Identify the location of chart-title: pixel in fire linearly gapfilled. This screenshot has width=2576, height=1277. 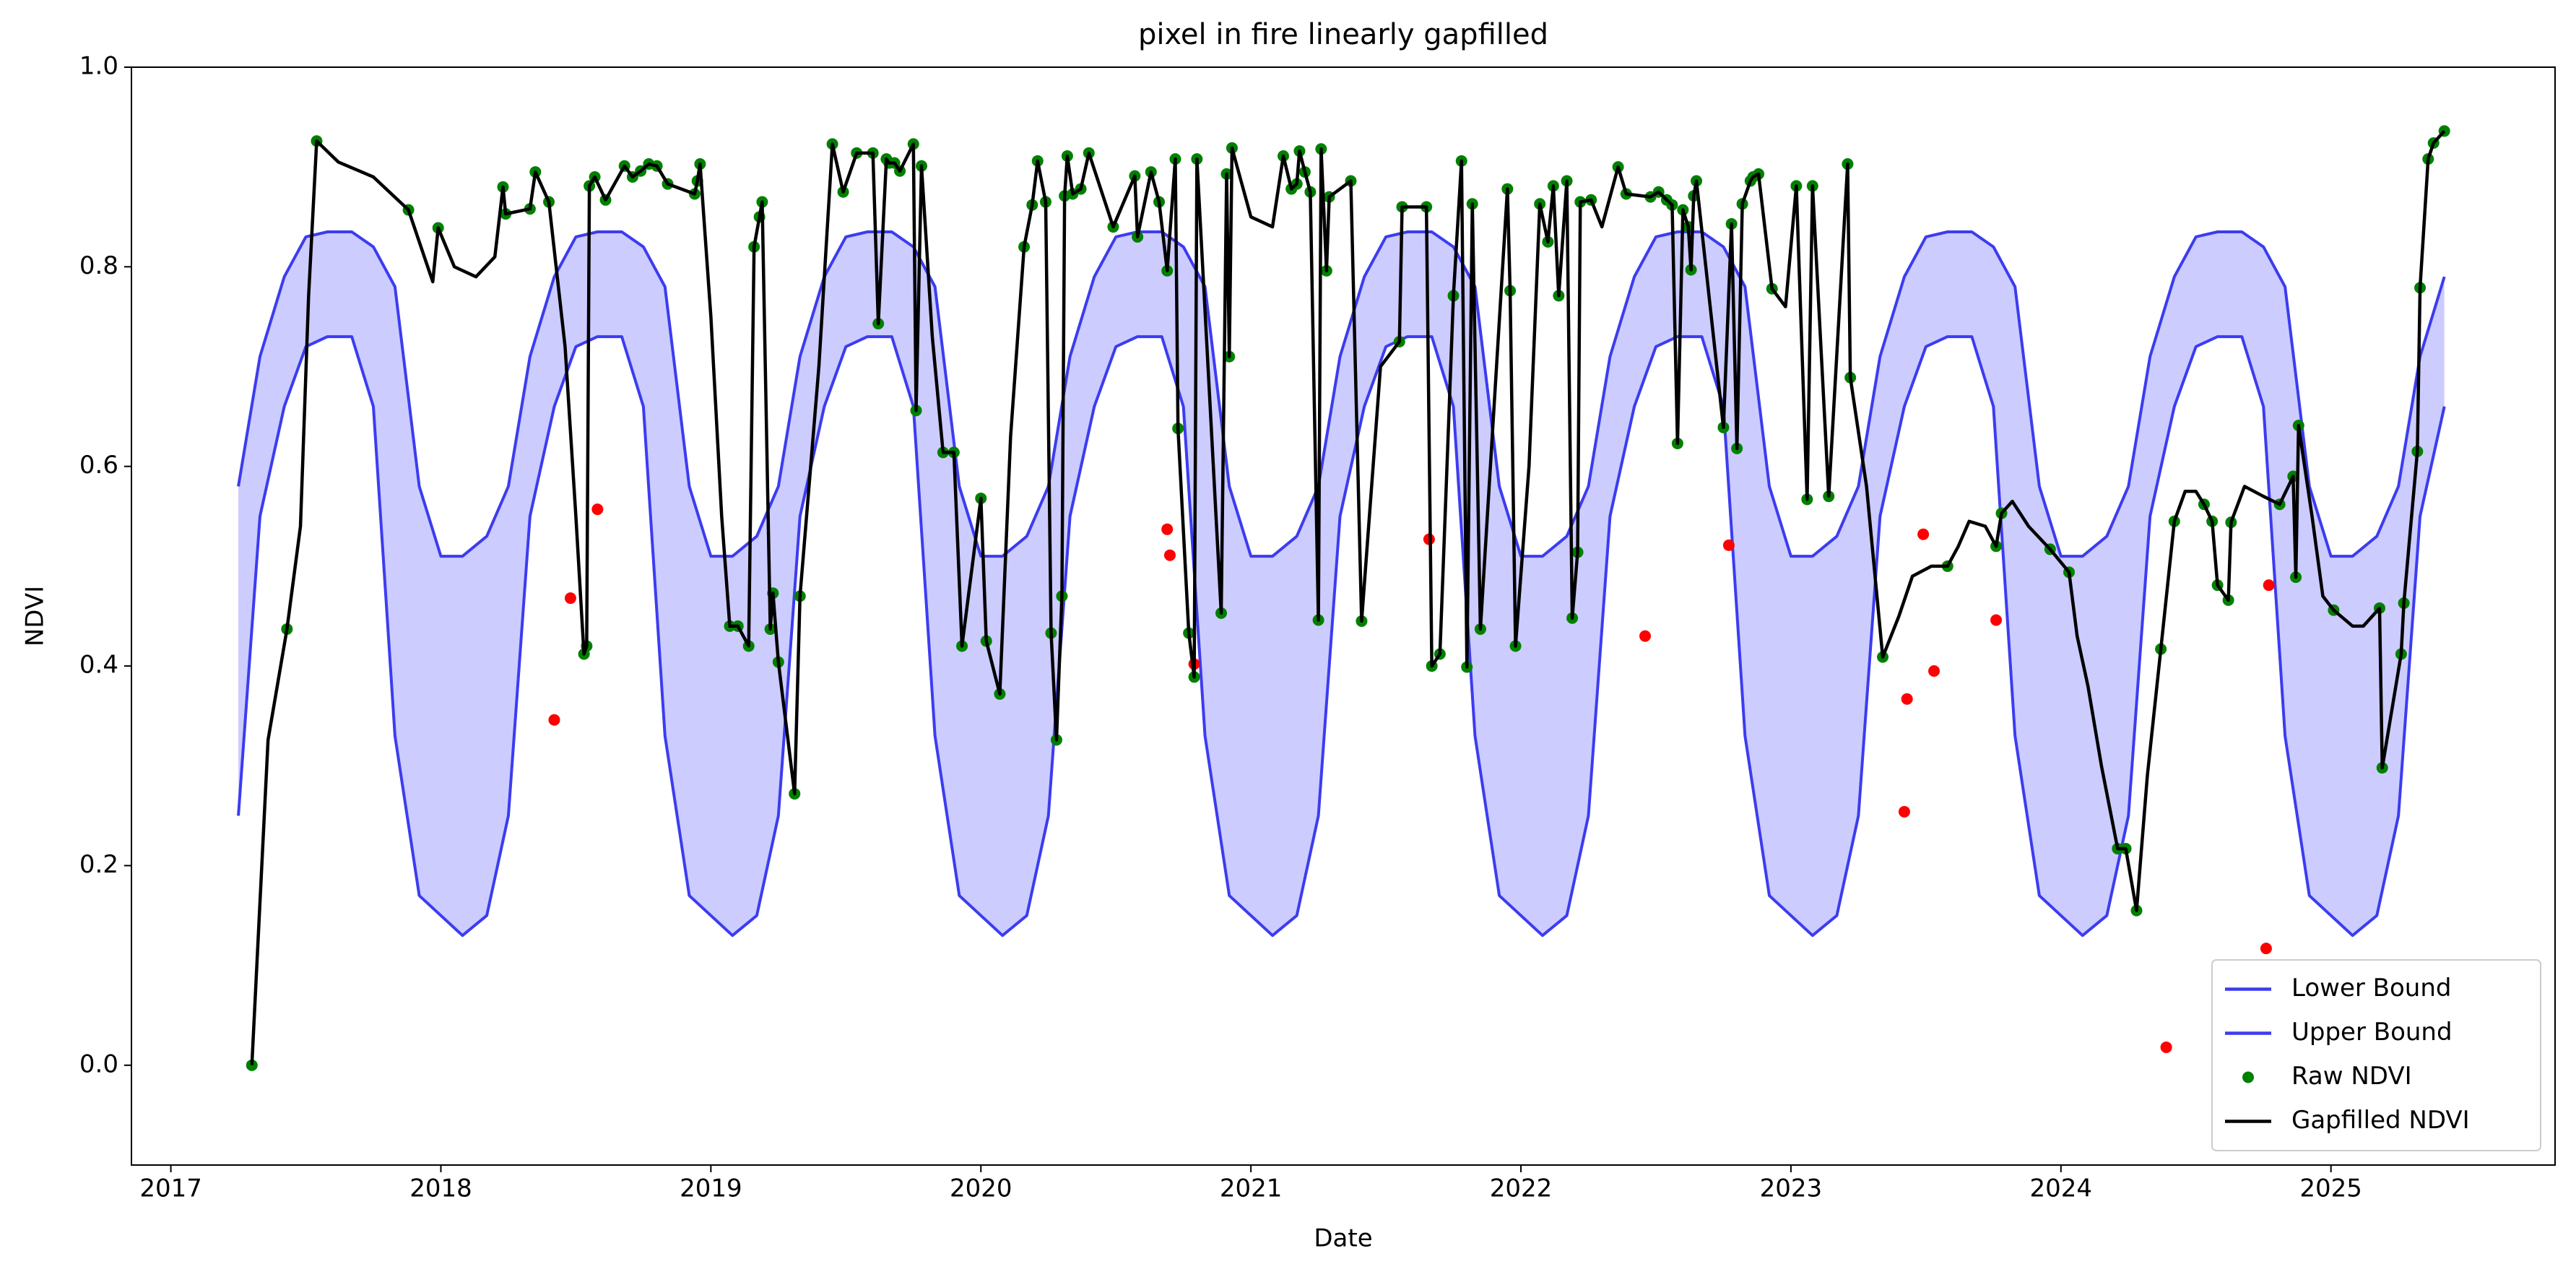
(1343, 34).